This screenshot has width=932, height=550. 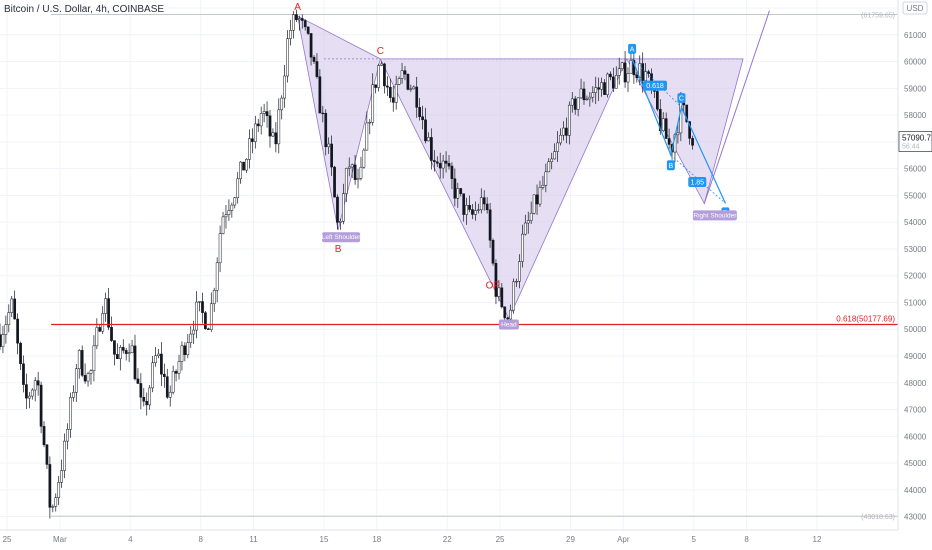 I want to click on right-shoulder-chip-bg, so click(x=714, y=215).